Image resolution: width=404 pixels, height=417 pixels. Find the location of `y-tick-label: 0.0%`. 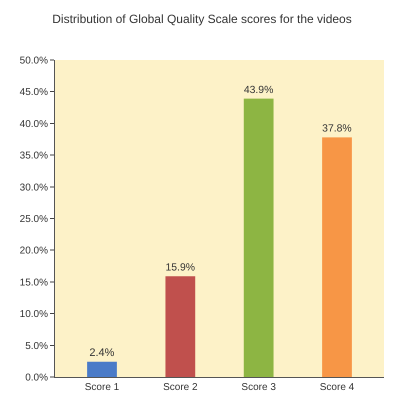

y-tick-label: 0.0% is located at coordinates (36, 378).